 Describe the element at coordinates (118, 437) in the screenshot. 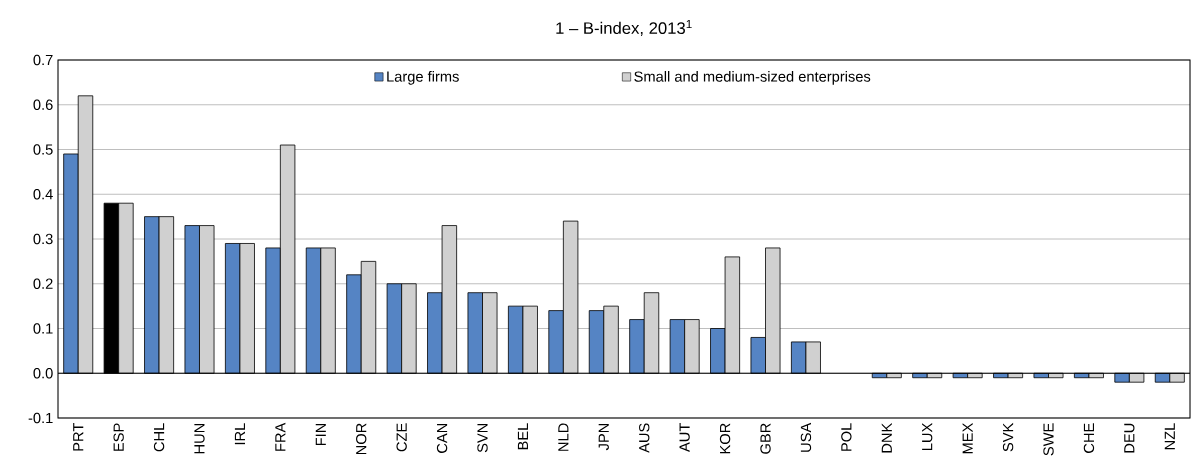

I see `x-tick-label: ESP` at that location.